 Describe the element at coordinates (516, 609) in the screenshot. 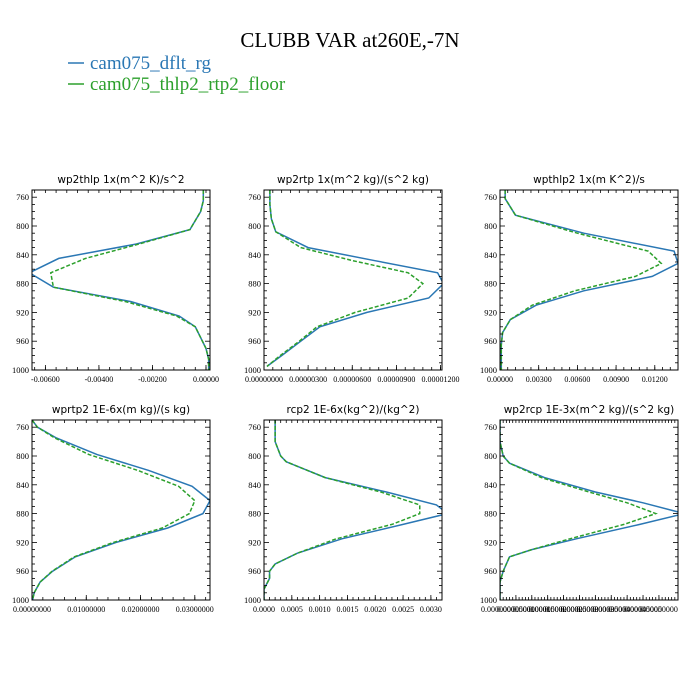

I see `x-tick-label-wp2rcp: 0.00005000` at that location.